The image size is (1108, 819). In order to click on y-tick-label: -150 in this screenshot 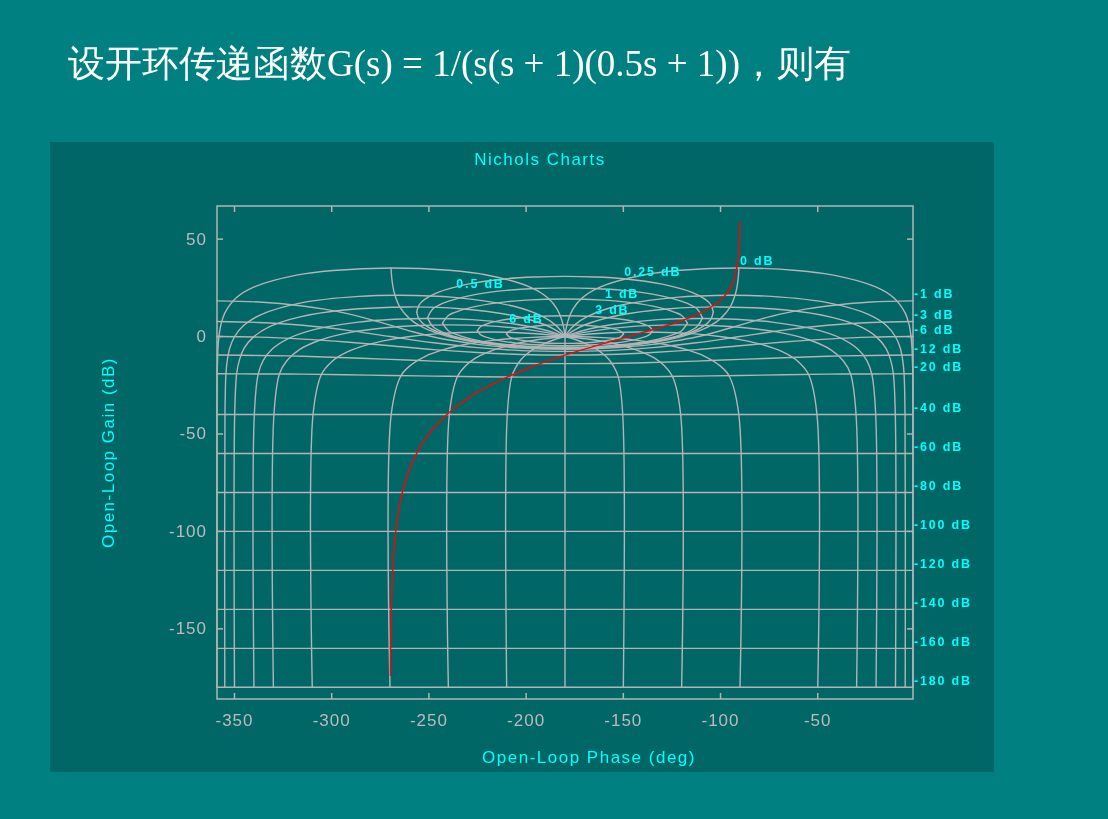, I will do `click(187, 629)`.